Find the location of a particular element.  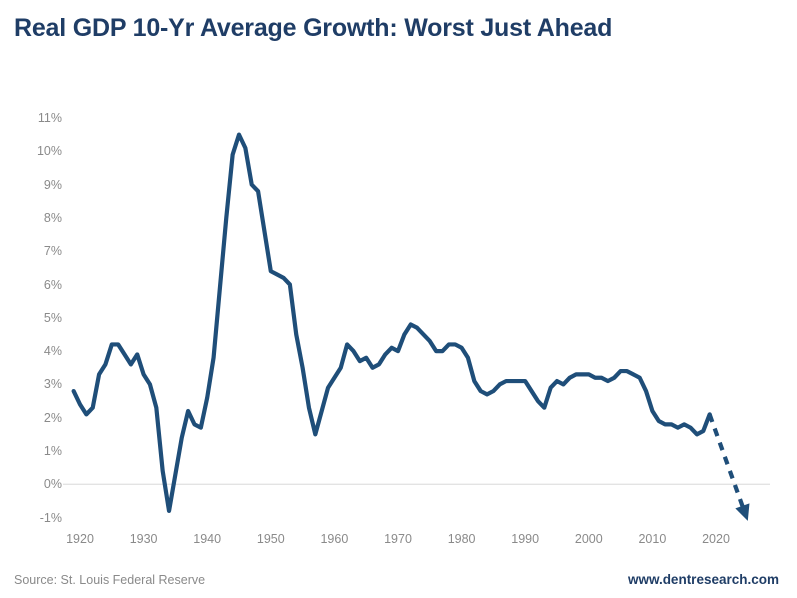

y-axis-tick-label: 0% is located at coordinates (52, 484).